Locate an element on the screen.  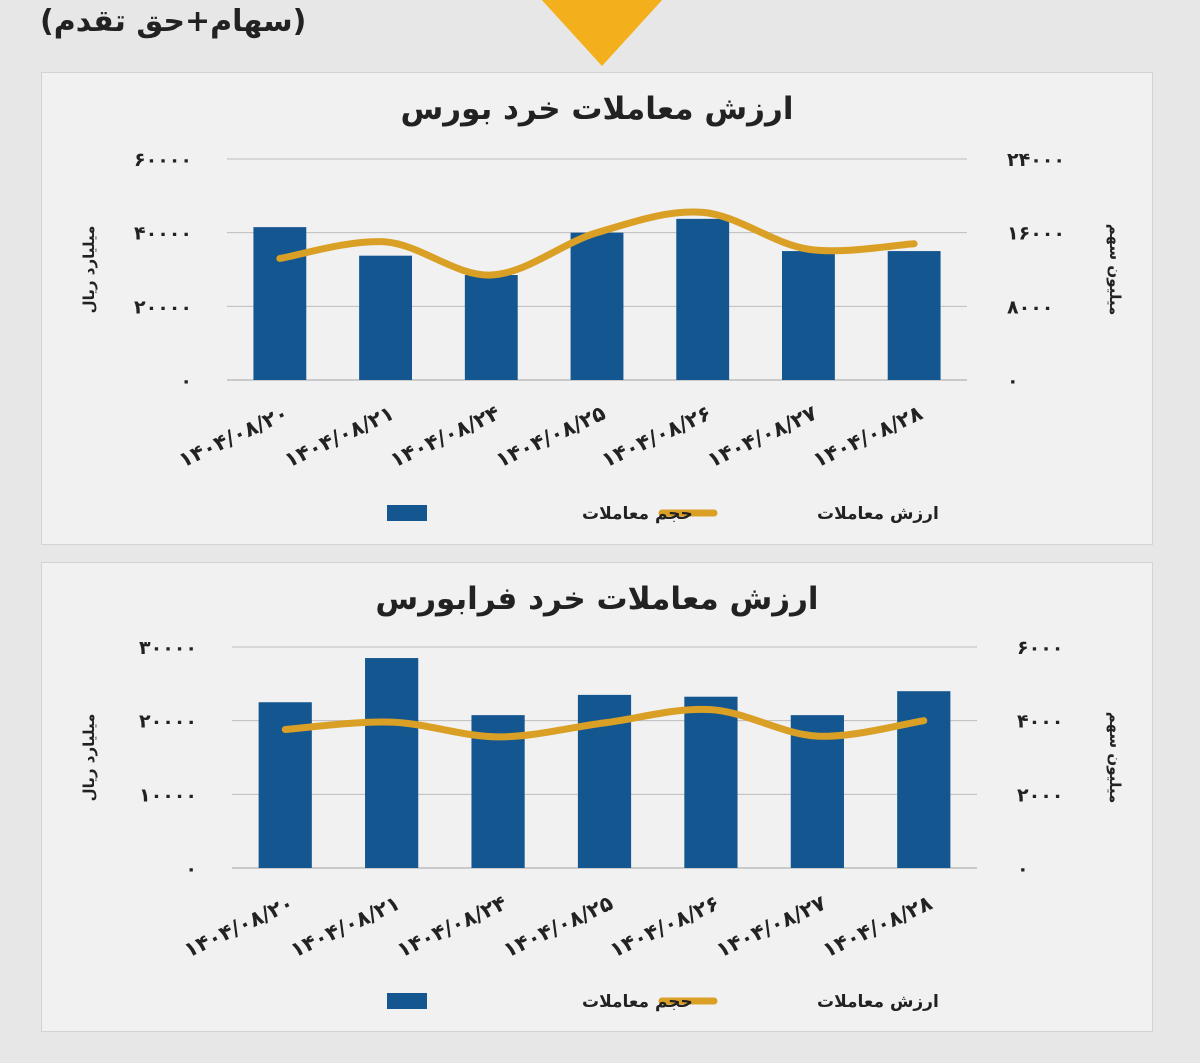
chart-title: ارزش معاملات خرد بورس is located at coordinates (597, 109).